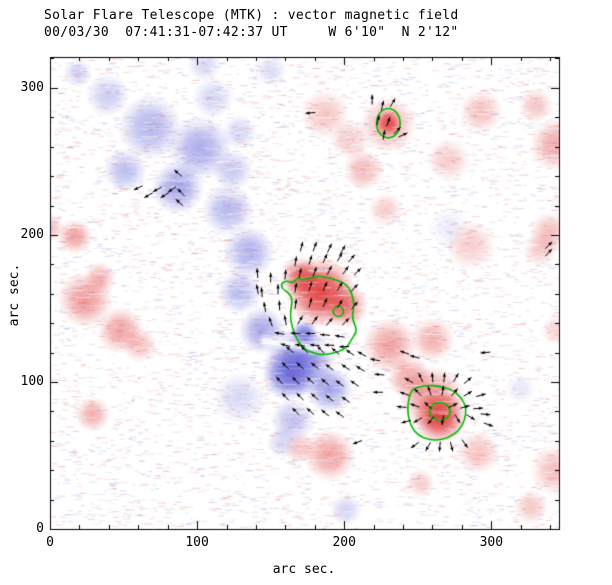  Describe the element at coordinates (344, 542) in the screenshot. I see `x-tick-label: 200` at that location.